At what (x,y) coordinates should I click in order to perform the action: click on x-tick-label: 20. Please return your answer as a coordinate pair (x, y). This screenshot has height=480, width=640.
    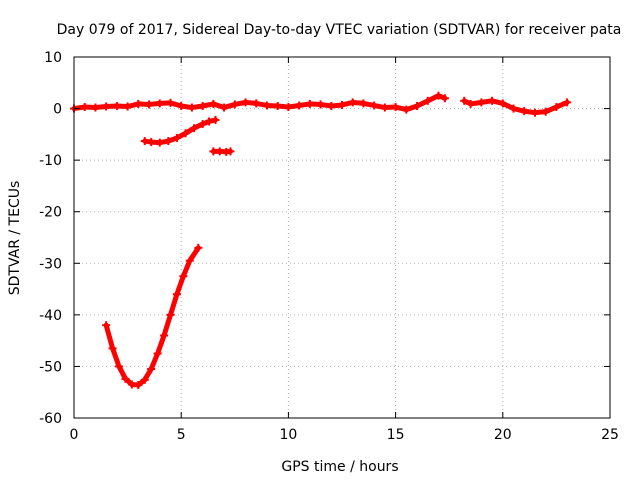
    Looking at the image, I should click on (503, 435).